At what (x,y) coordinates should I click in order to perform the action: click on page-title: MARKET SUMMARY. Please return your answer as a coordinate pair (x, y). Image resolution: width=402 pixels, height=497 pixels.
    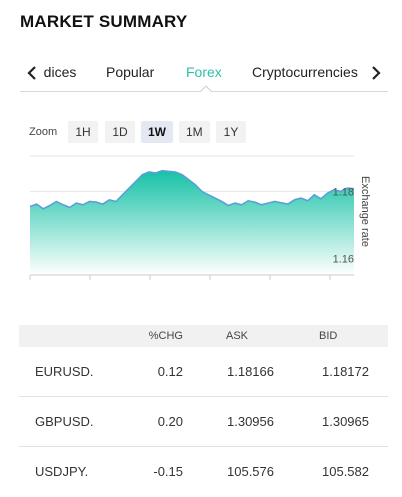
    Looking at the image, I should click on (104, 21).